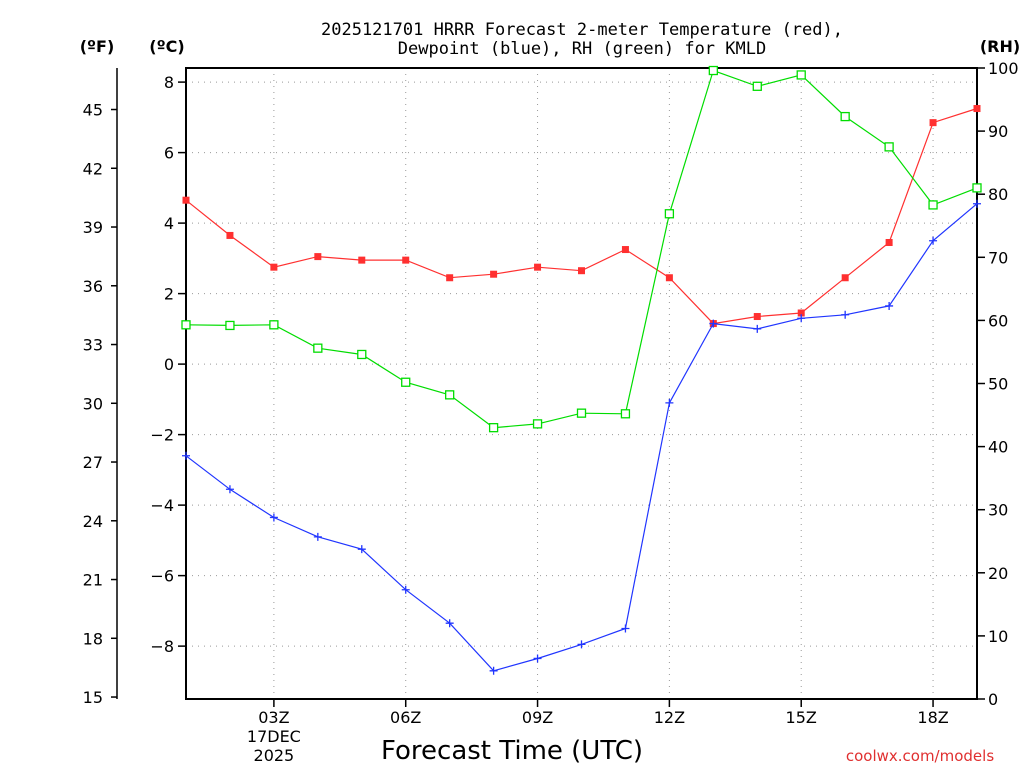  I want to click on x-tick-label: 06Z, so click(405, 717).